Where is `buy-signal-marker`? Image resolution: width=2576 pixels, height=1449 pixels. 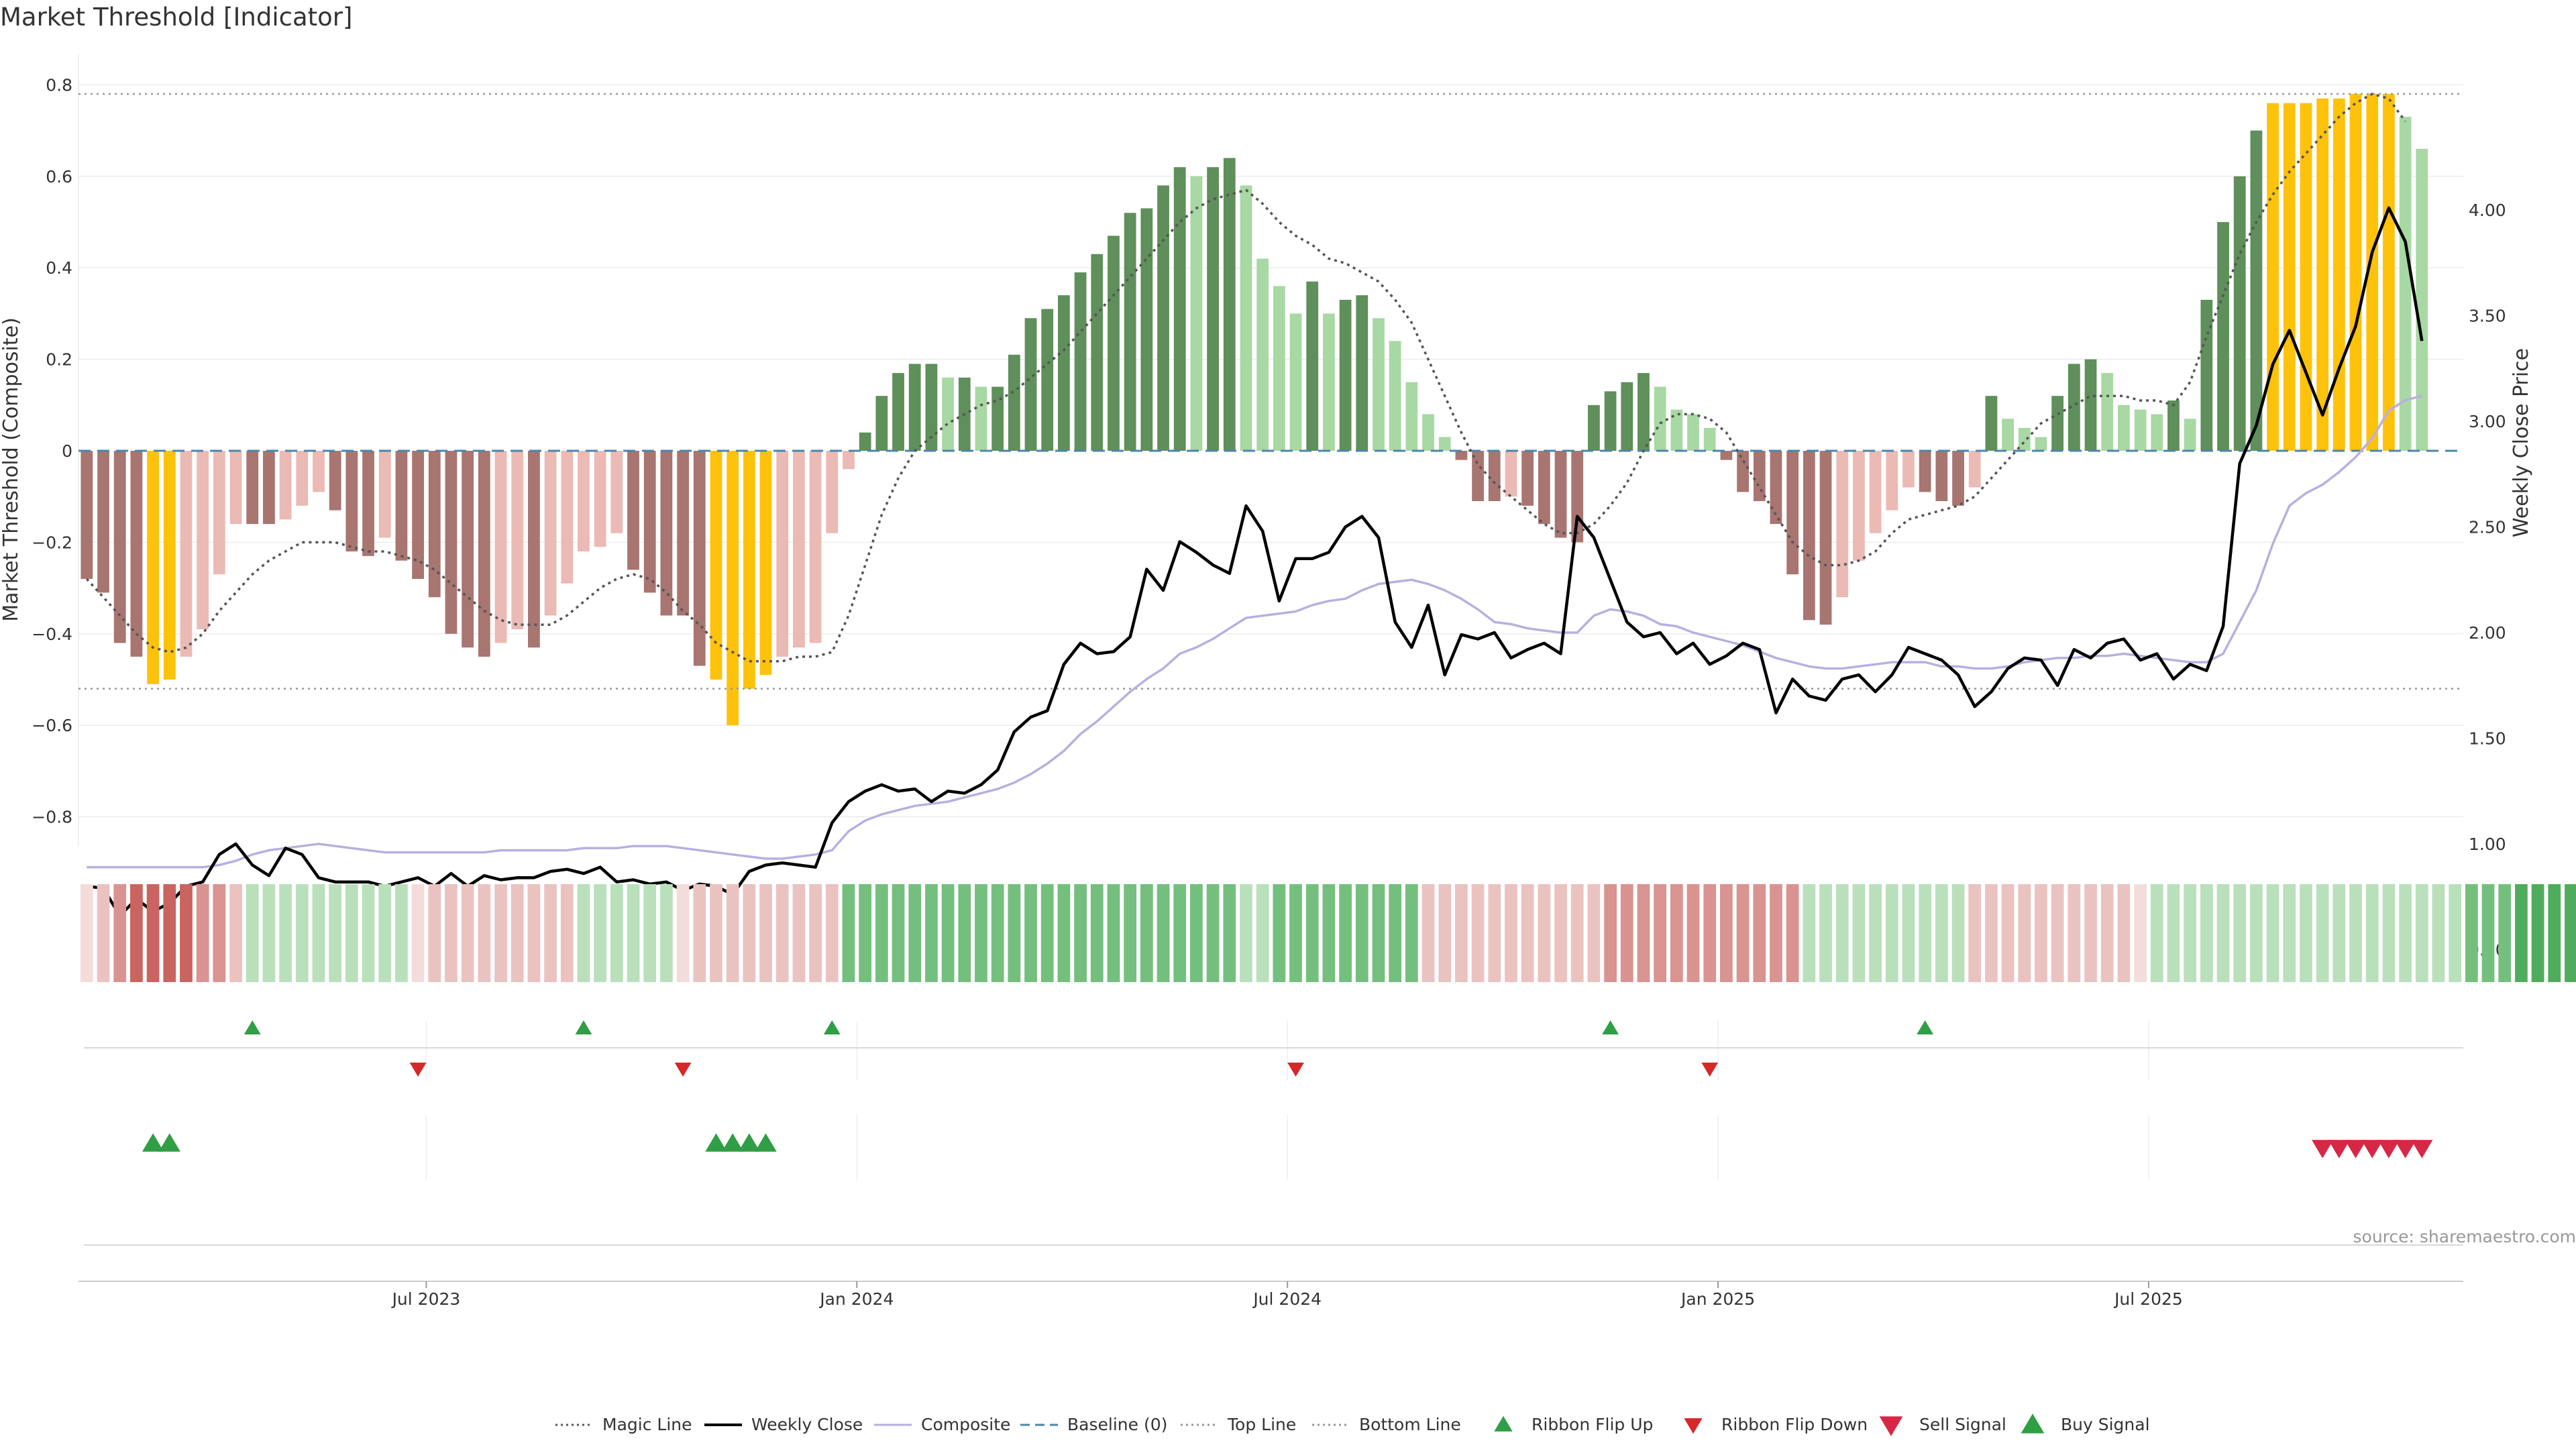
buy-signal-marker is located at coordinates (766, 1142).